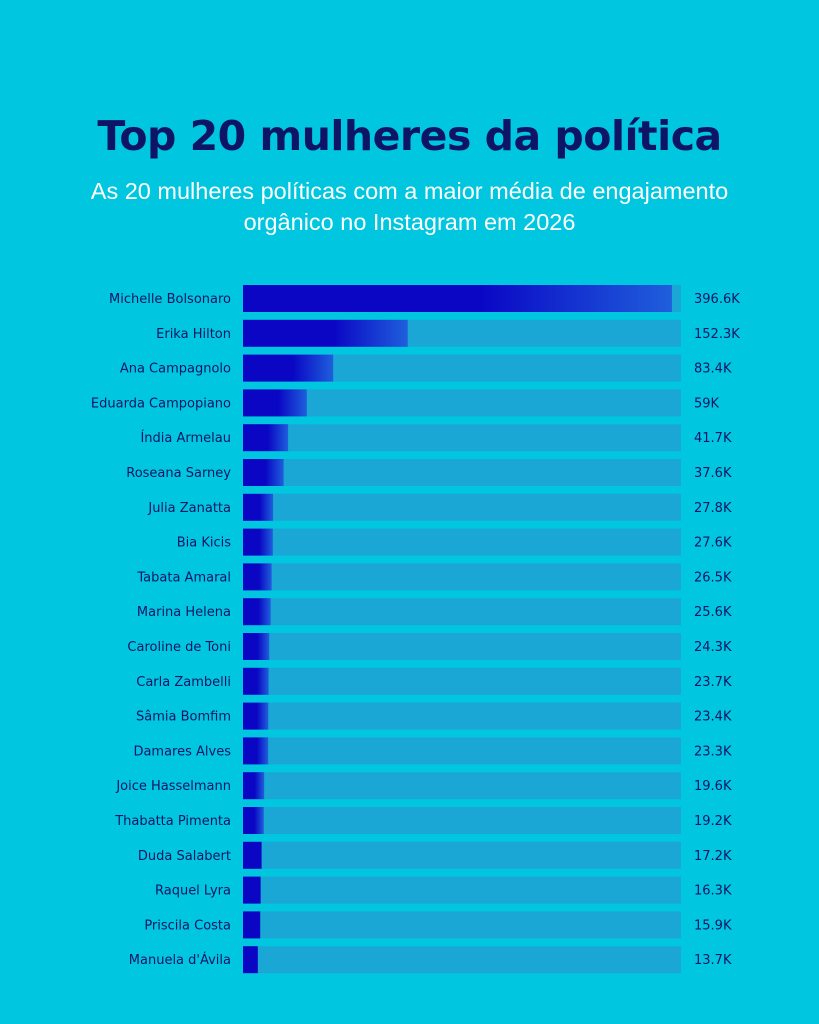  What do you see at coordinates (184, 856) in the screenshot?
I see `category-label: Duda Salabert` at bounding box center [184, 856].